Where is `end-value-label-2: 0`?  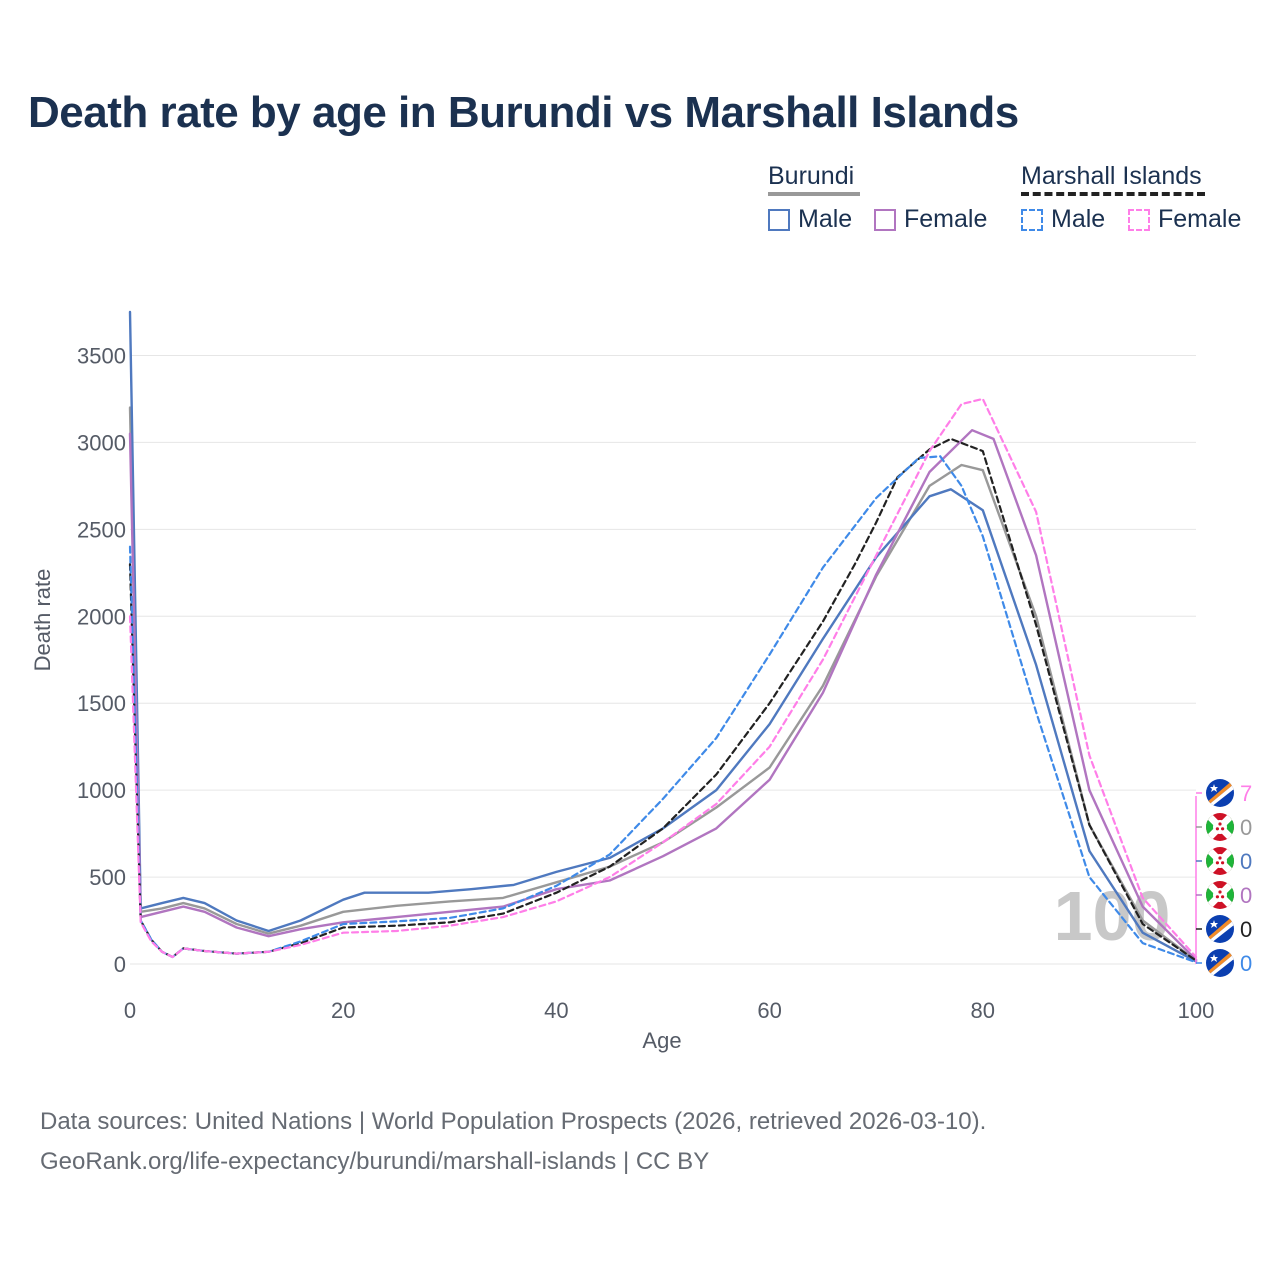 end-value-label-2: 0 is located at coordinates (1246, 861).